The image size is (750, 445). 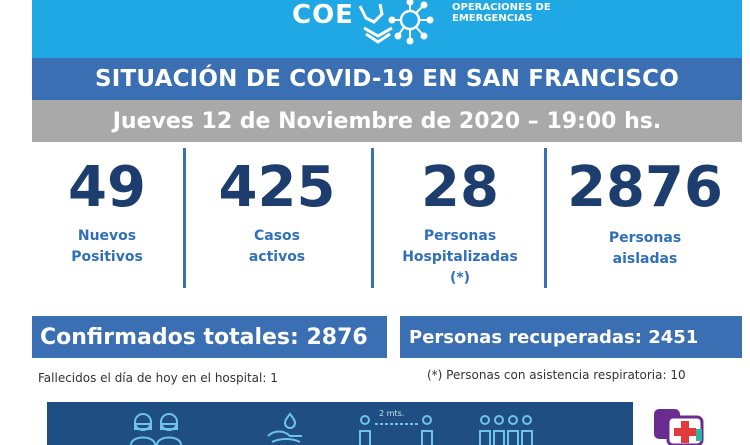 I want to click on stat-value: 28, so click(x=460, y=187).